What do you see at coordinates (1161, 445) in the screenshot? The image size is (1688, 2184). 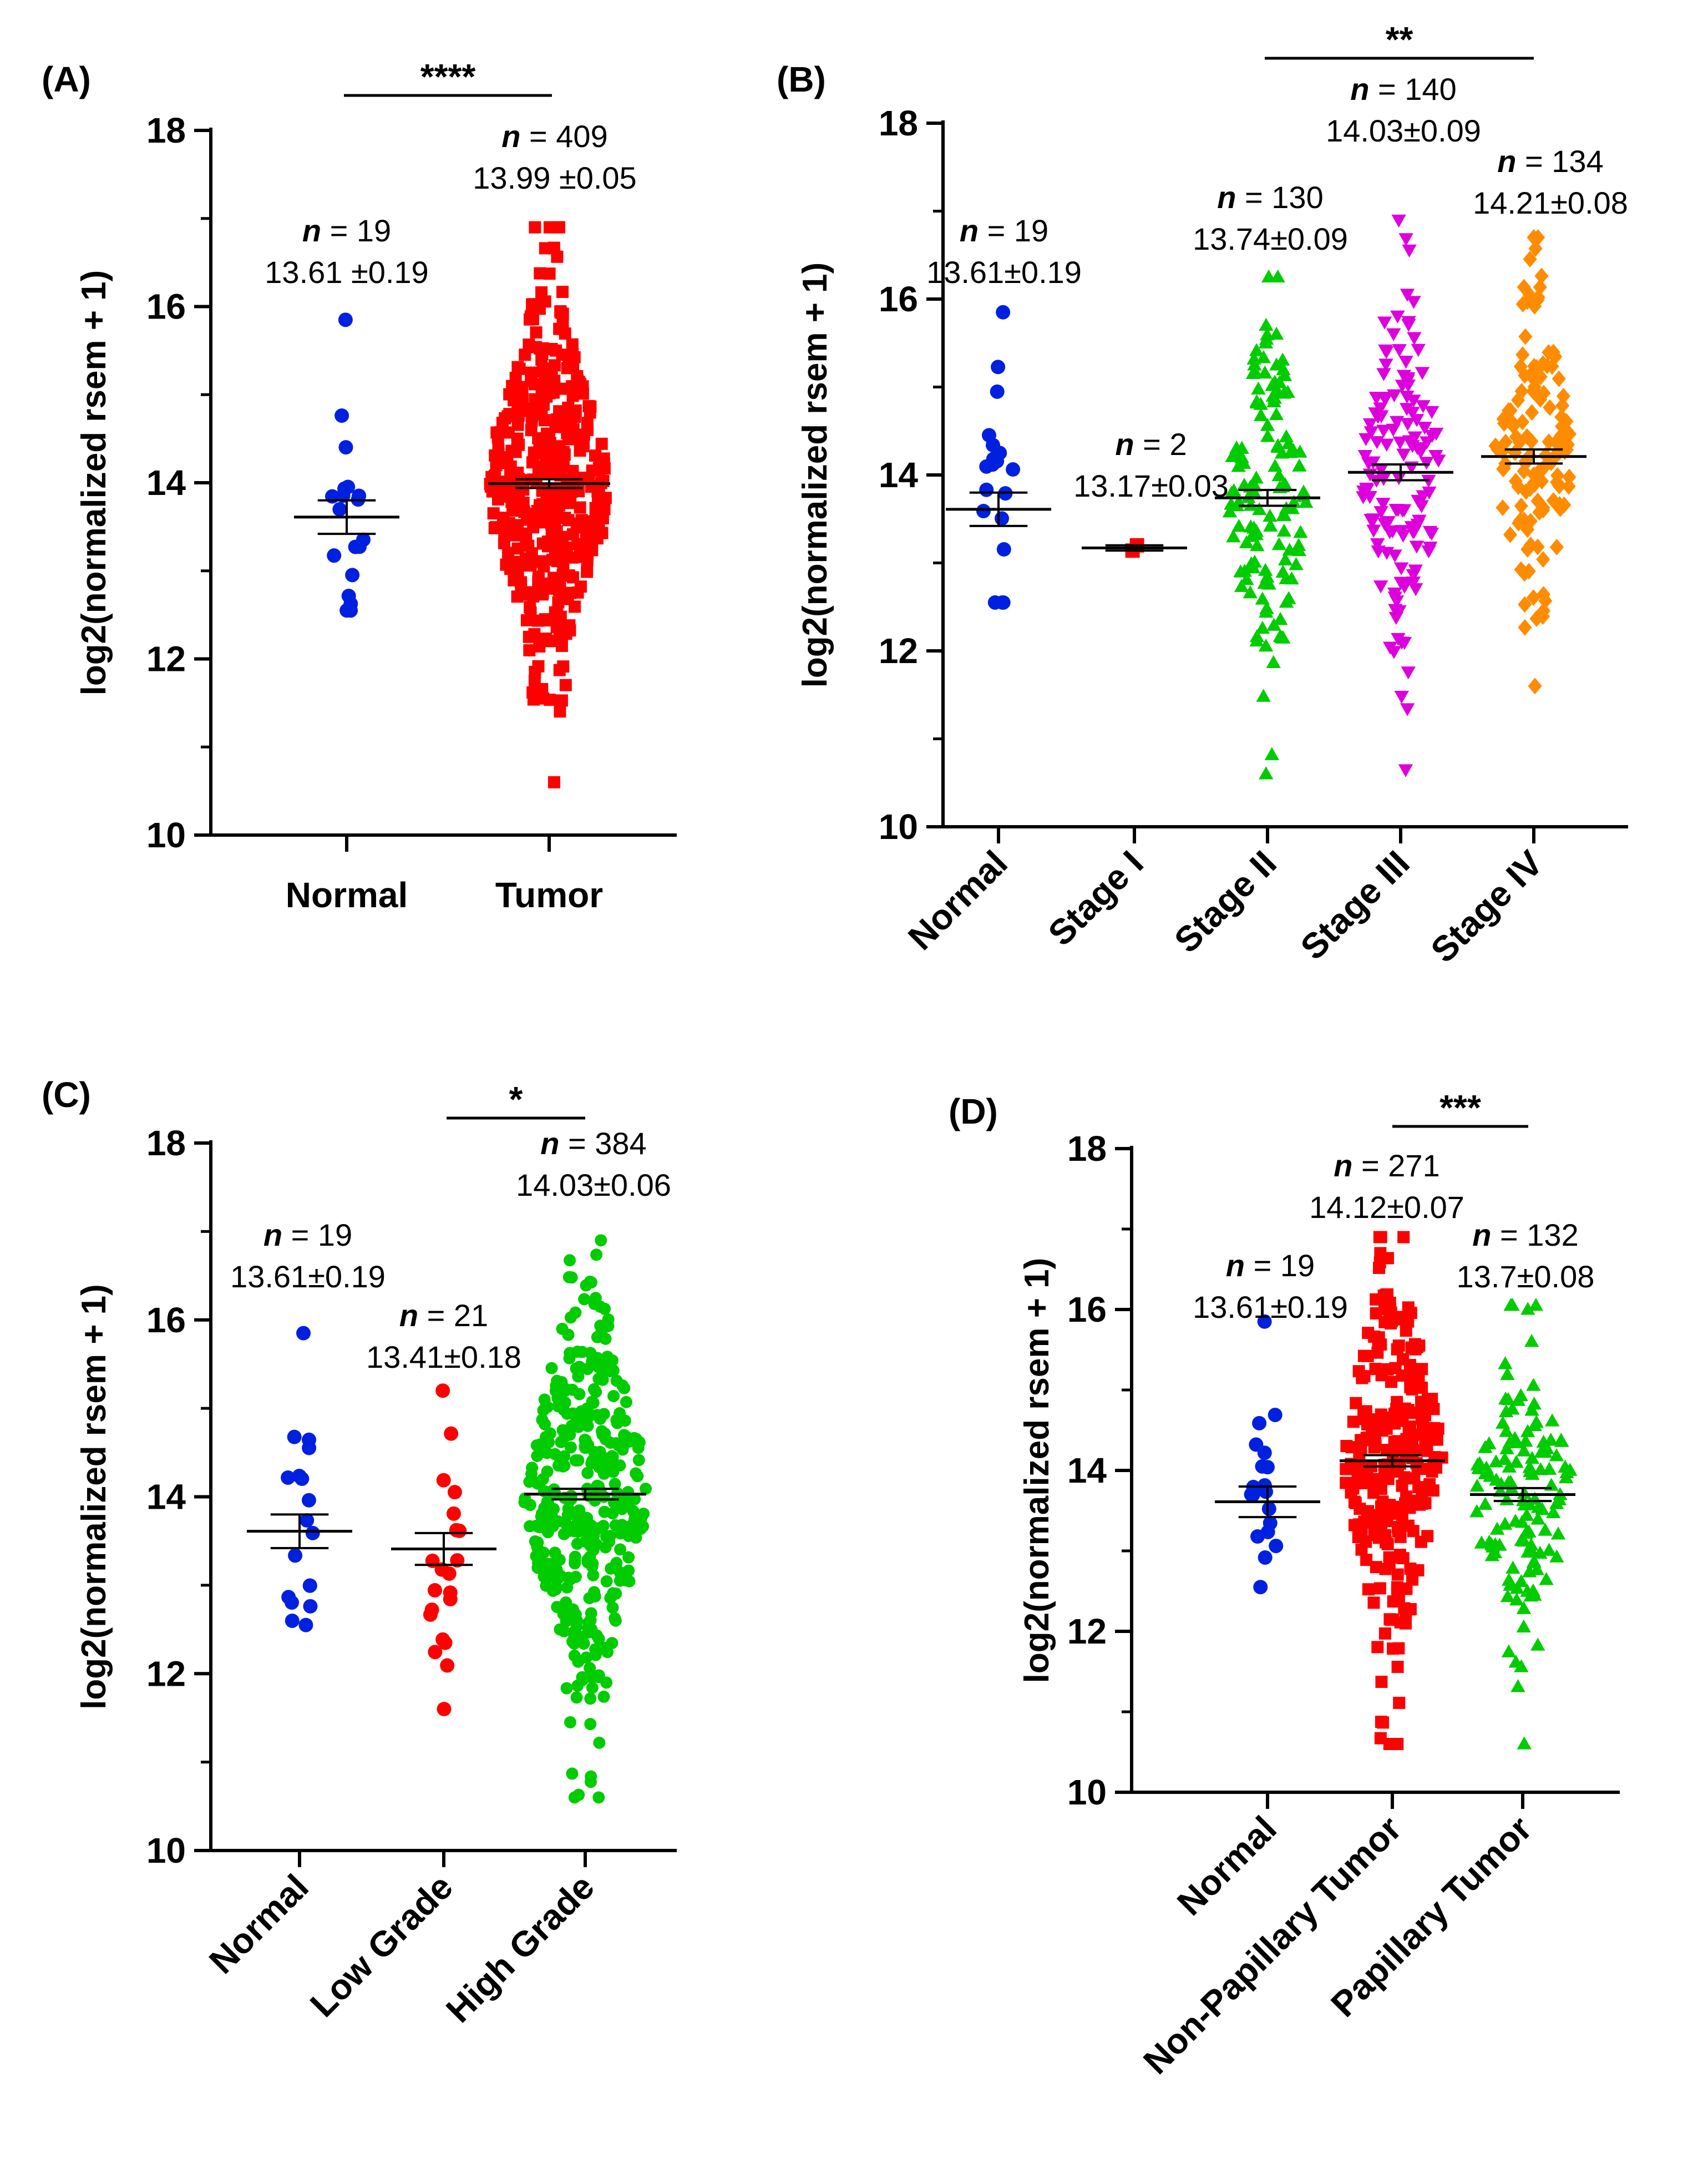 I see `n-value: = 2` at bounding box center [1161, 445].